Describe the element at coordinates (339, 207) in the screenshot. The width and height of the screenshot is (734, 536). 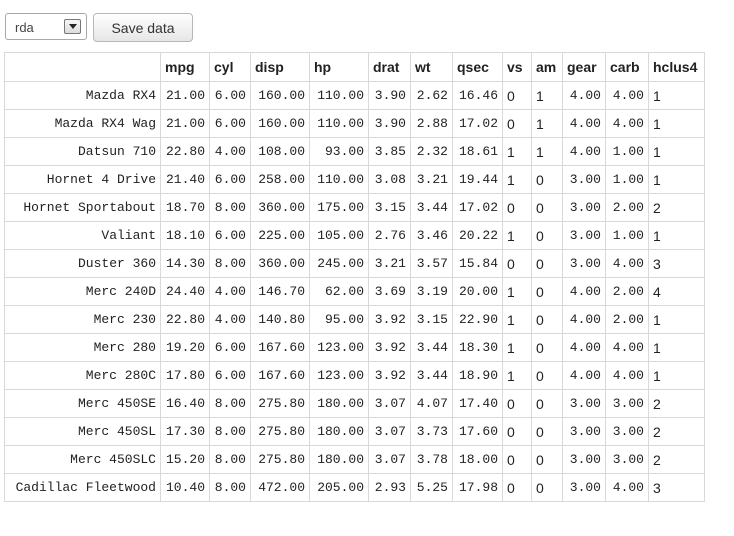
I see `cell-hp: 175.00` at that location.